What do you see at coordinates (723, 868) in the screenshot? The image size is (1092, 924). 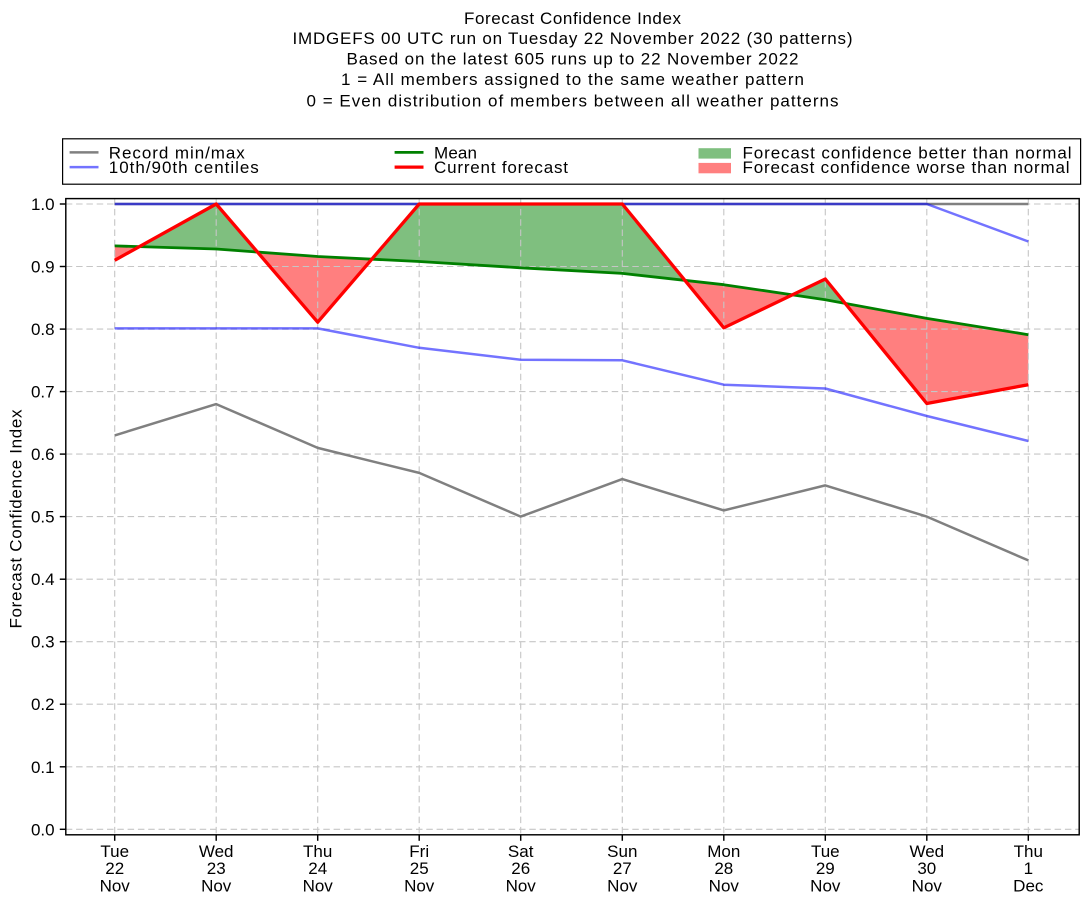 I see `svg-text: 28` at bounding box center [723, 868].